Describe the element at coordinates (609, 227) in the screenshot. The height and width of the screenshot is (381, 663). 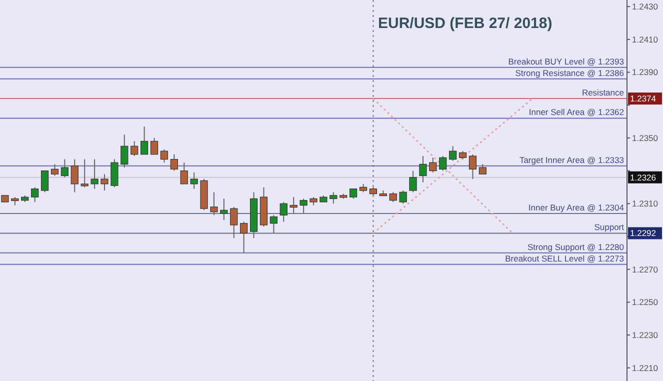
I see `ref-line-label: Support` at that location.